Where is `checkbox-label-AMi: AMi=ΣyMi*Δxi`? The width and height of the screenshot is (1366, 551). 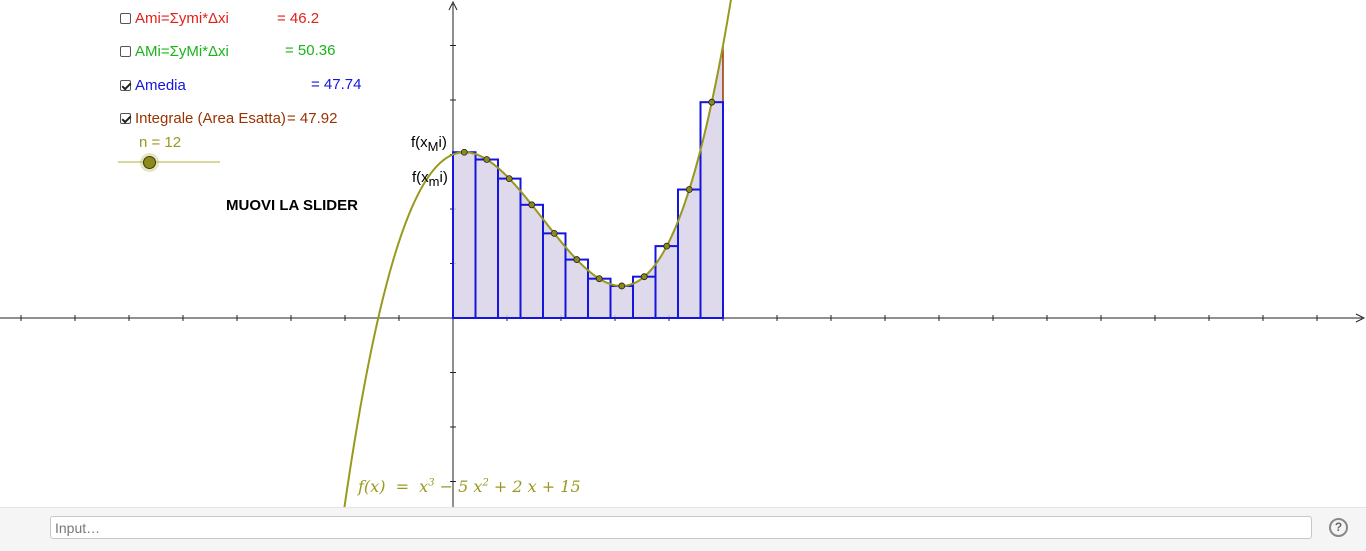
checkbox-label-AMi: AMi=ΣyMi*Δxi is located at coordinates (182, 51).